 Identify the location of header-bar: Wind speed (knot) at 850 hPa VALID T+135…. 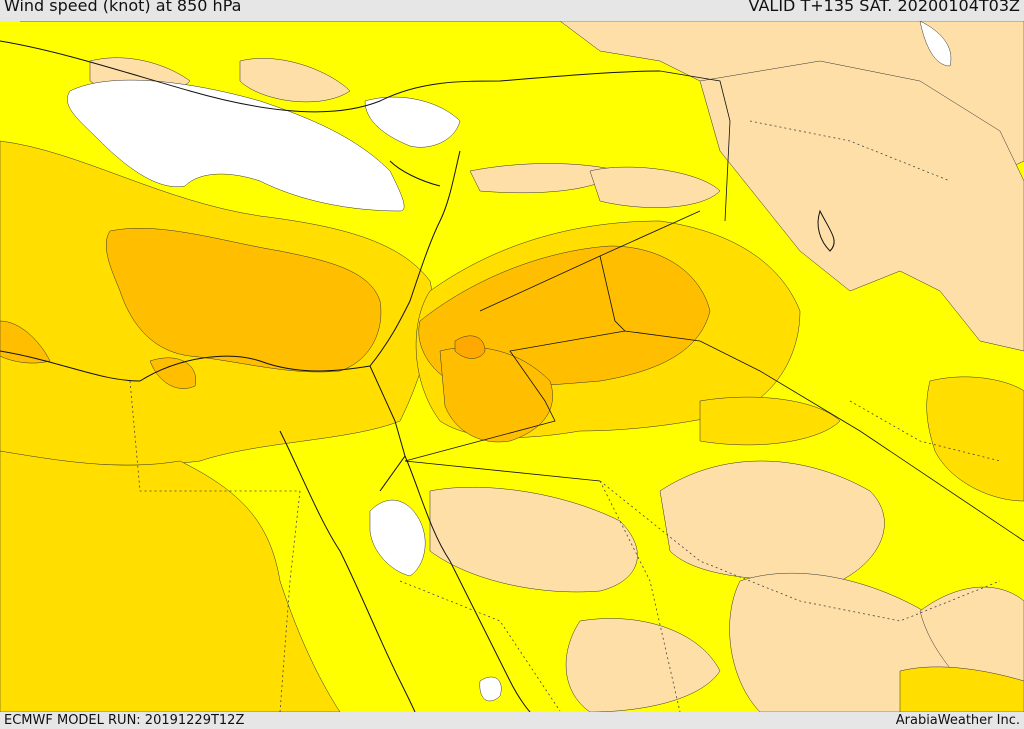
(512, 10).